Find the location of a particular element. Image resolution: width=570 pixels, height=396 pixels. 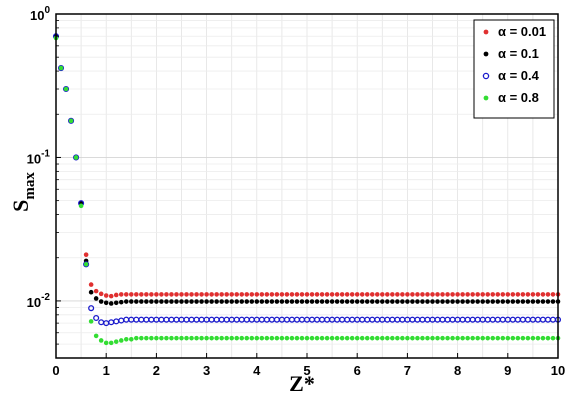

x-axis-ticks: 0 1 2 3 4 5 6 7 8 9 10 is located at coordinates (308, 365).